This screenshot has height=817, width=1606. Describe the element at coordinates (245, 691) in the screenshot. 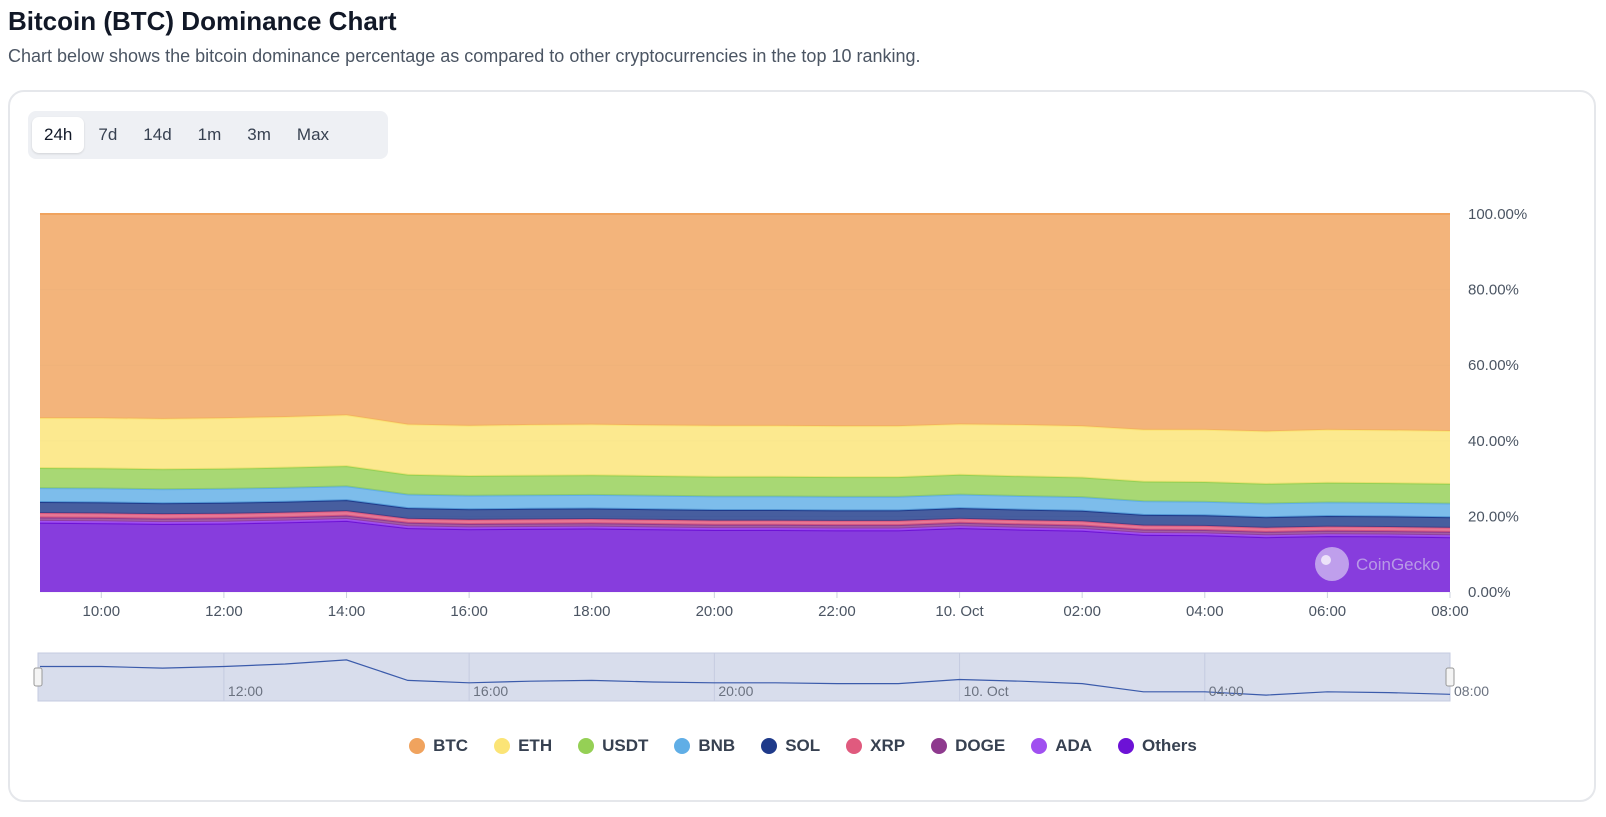

I see `navigator-label: 12:00` at that location.